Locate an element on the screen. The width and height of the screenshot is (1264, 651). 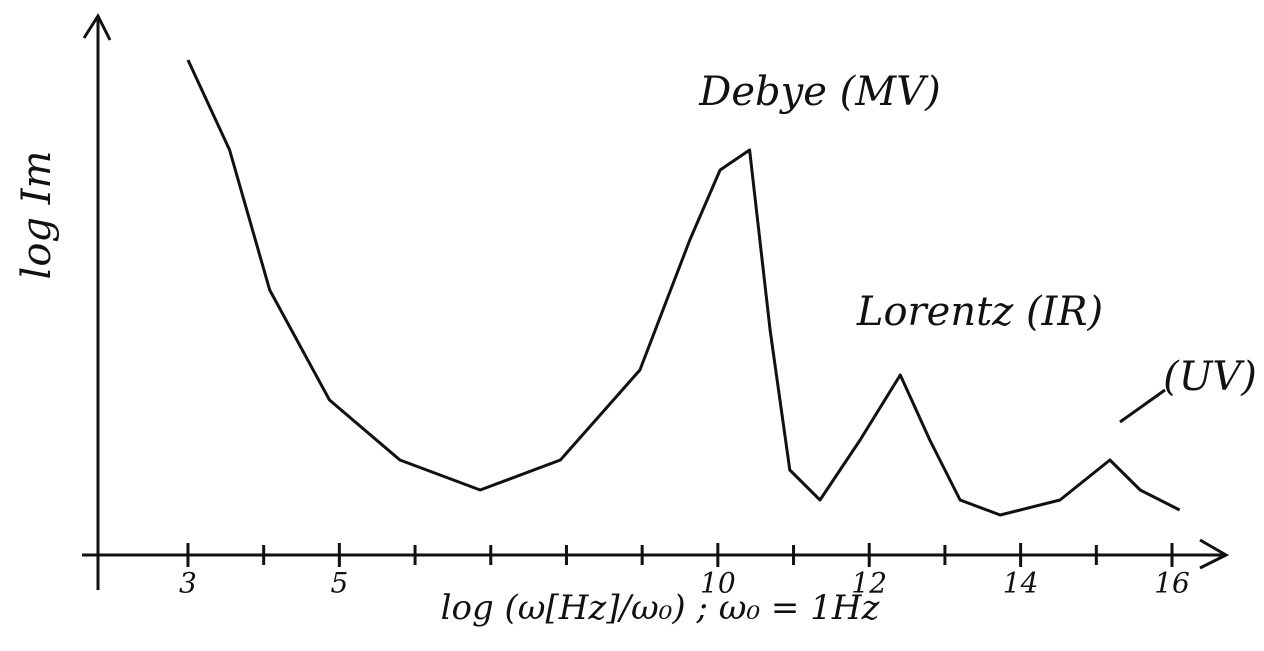
annotation: Lorentz (IR) is located at coordinates (979, 312).